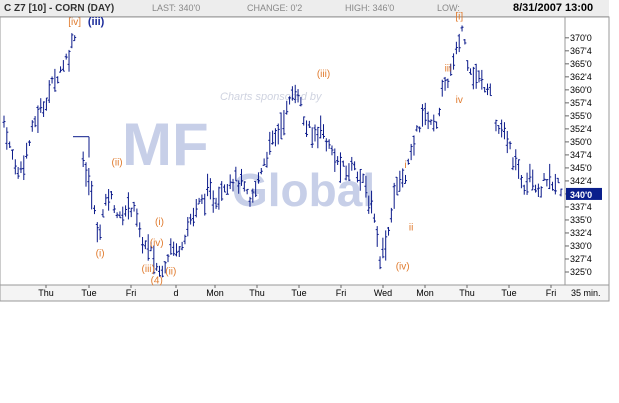  I want to click on watermark-logo-global: Global, so click(303, 190).